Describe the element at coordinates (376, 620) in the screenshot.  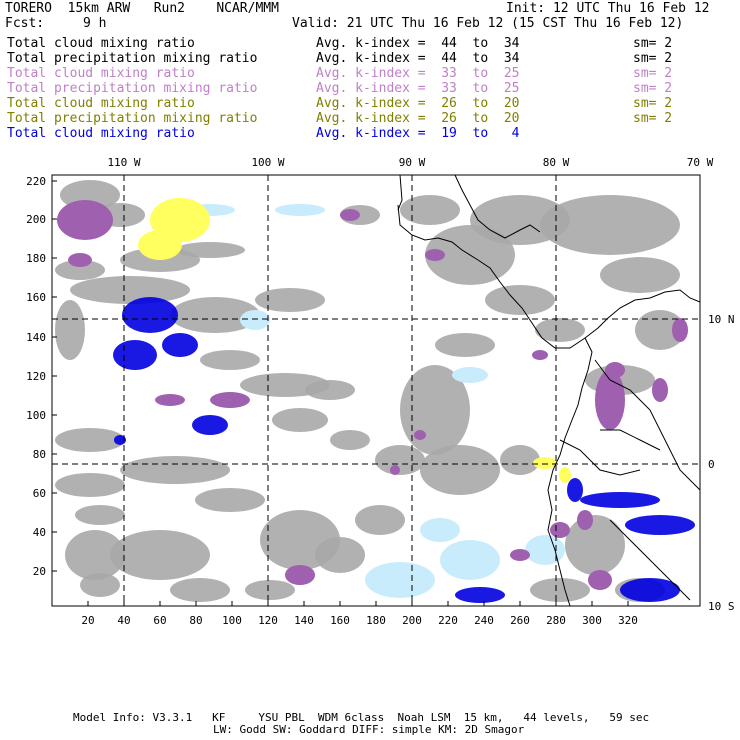
I see `x-tick-label: 180` at that location.